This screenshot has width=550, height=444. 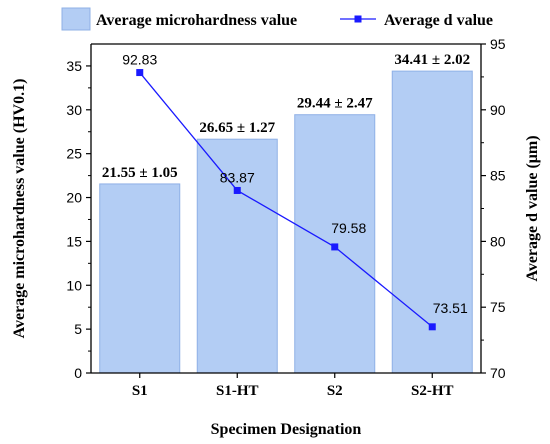 What do you see at coordinates (498, 176) in the screenshot?
I see `y2-tick-label: 85` at bounding box center [498, 176].